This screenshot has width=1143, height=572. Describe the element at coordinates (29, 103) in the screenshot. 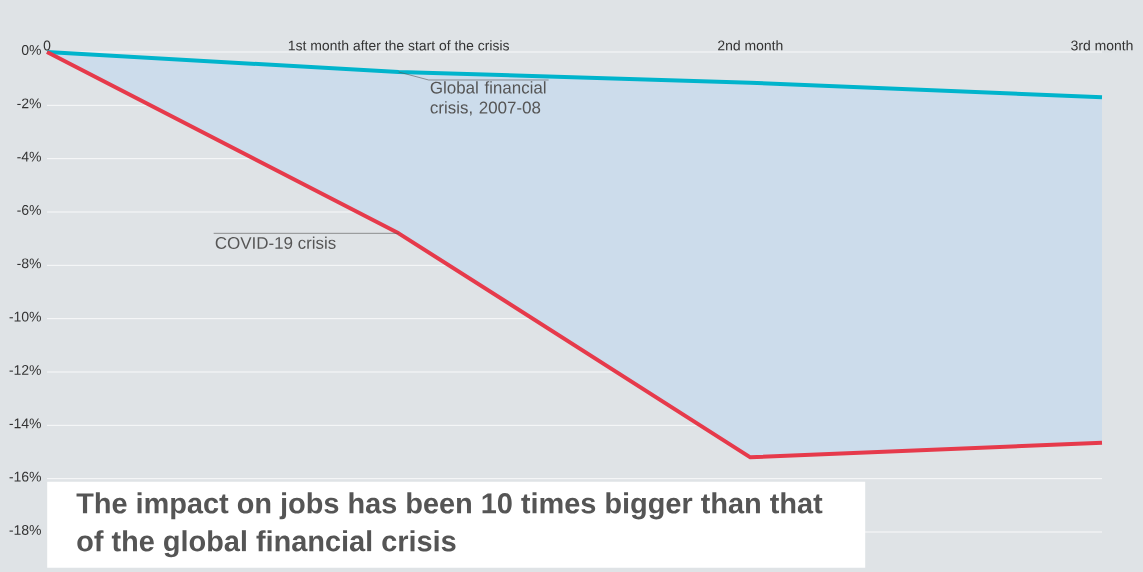

I see `y-tick-label: -2%` at that location.